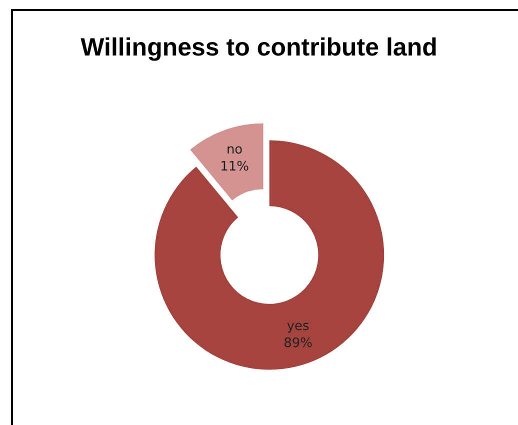  What do you see at coordinates (259, 48) in the screenshot?
I see `chart-title: Willingness to contribute land` at bounding box center [259, 48].